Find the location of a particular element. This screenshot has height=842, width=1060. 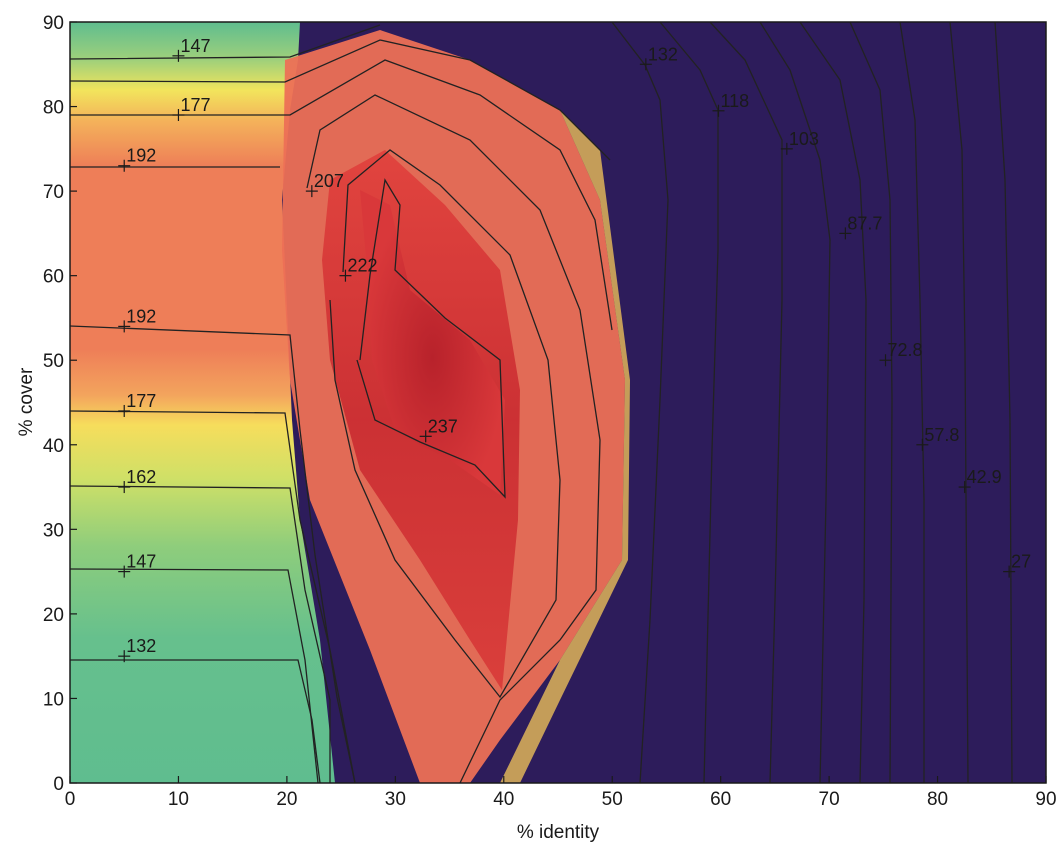

x-axis-title: % identity is located at coordinates (558, 832).